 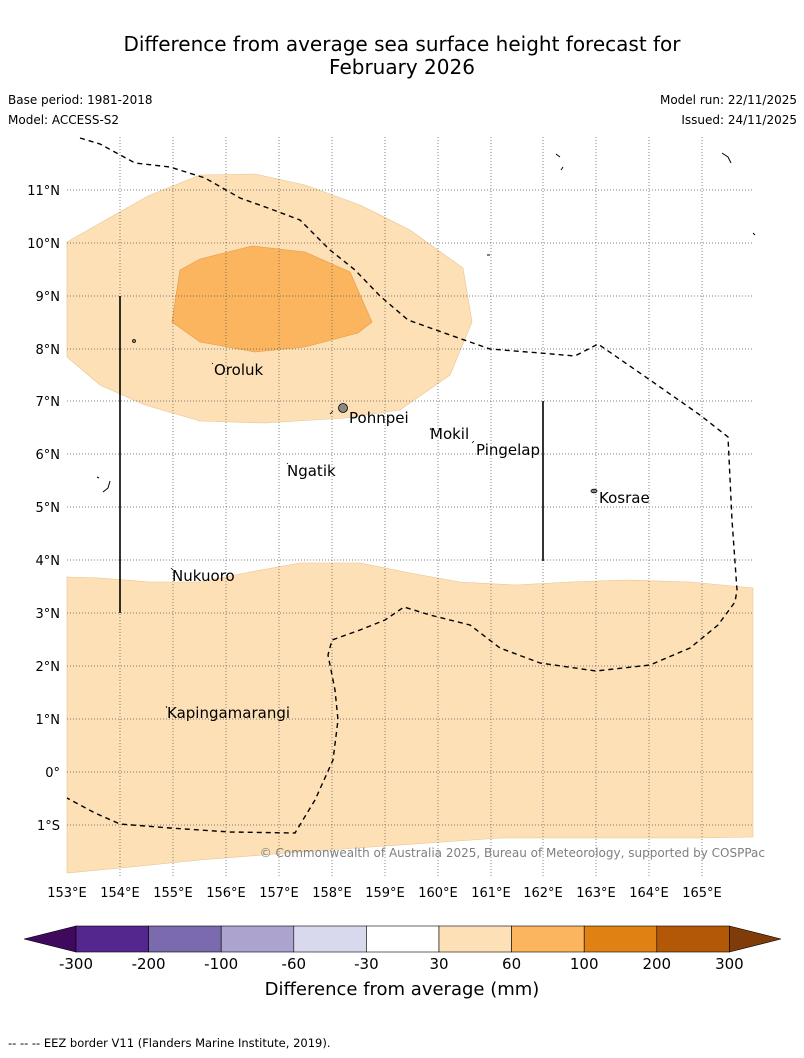 I want to click on lat-label: 7°N, so click(x=48, y=402).